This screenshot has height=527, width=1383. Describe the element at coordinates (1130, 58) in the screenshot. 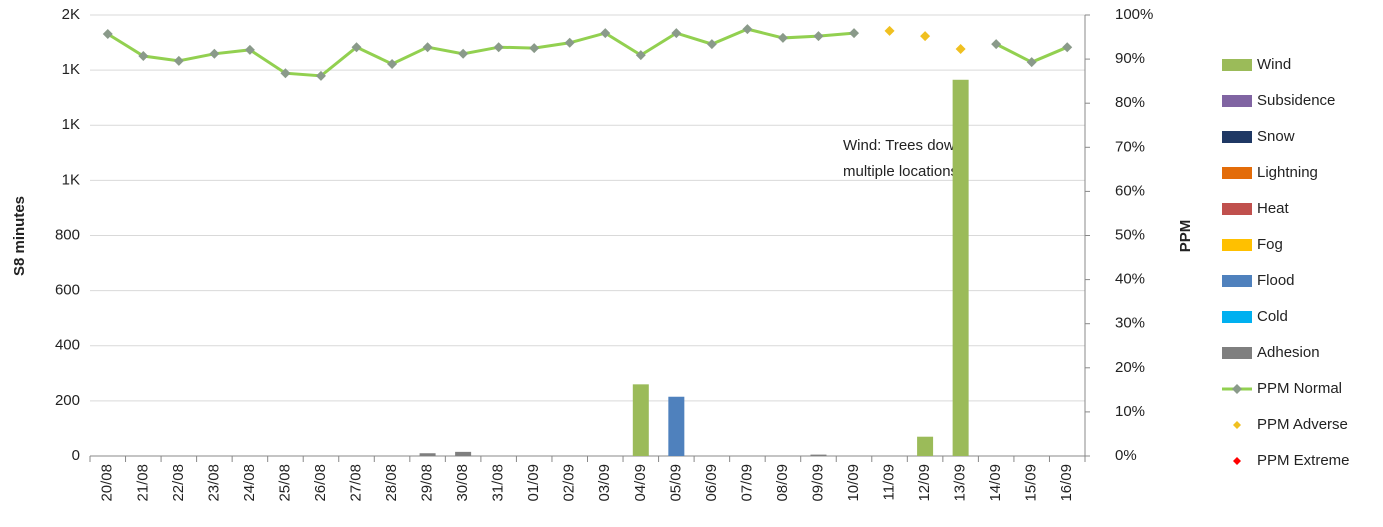

I see `y2-tick-label: 90%` at that location.